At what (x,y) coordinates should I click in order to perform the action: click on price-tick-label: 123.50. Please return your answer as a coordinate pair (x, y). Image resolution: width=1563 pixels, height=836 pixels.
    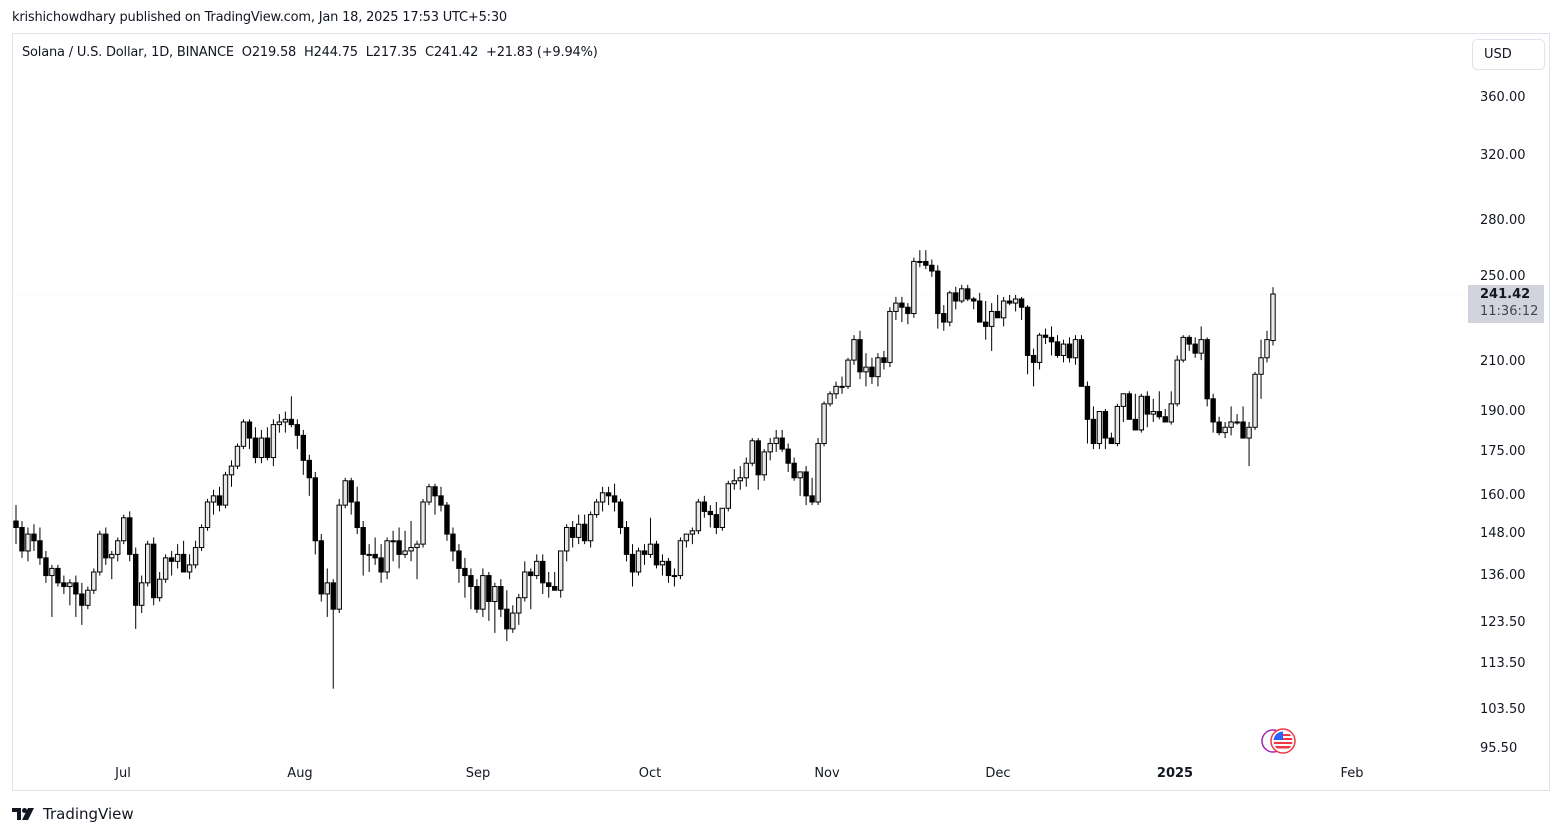
    Looking at the image, I should click on (1503, 622).